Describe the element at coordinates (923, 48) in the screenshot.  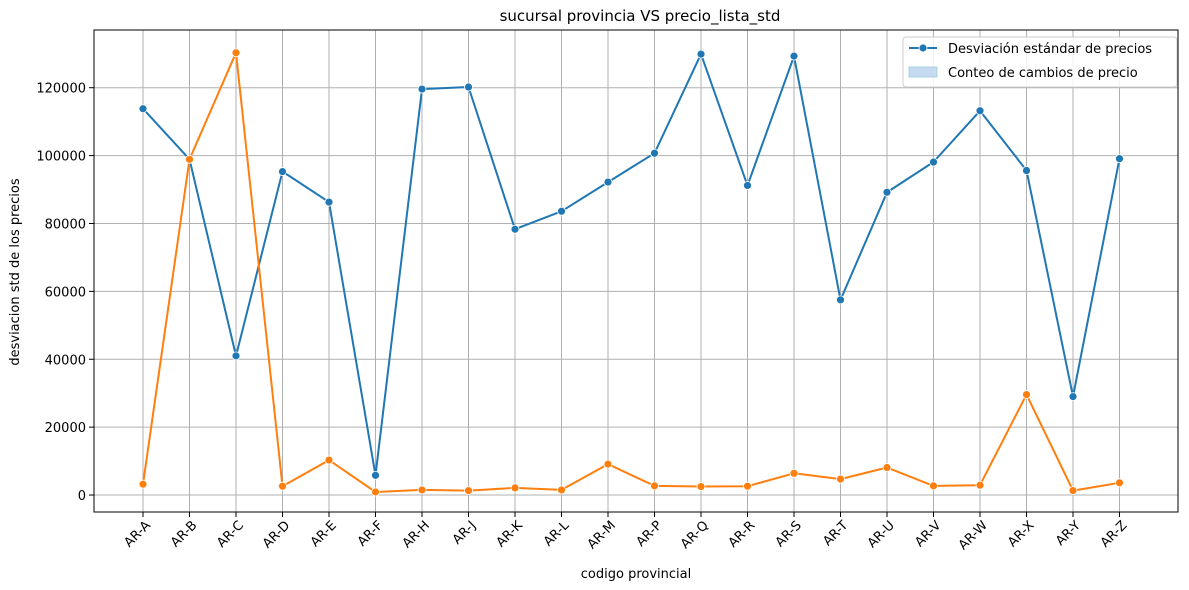
I see `legend-marker-swatch` at that location.